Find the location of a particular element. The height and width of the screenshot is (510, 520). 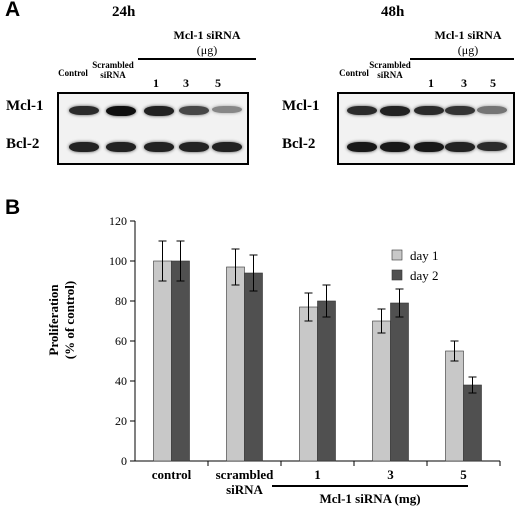

legend-label-day-1: day 1 is located at coordinates (424, 255).